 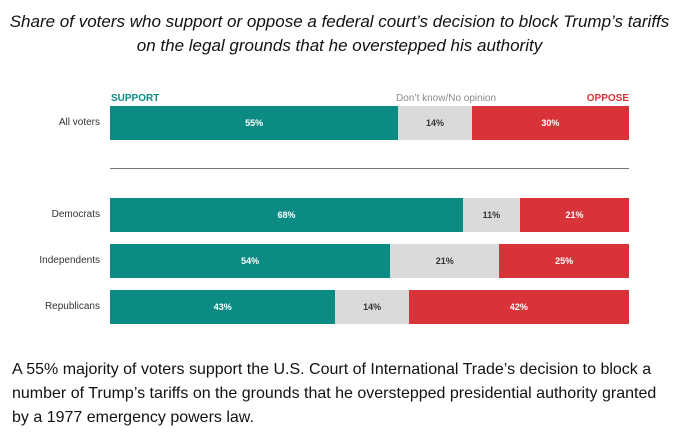 I want to click on bar-segment-oppose: 30%, so click(x=550, y=123).